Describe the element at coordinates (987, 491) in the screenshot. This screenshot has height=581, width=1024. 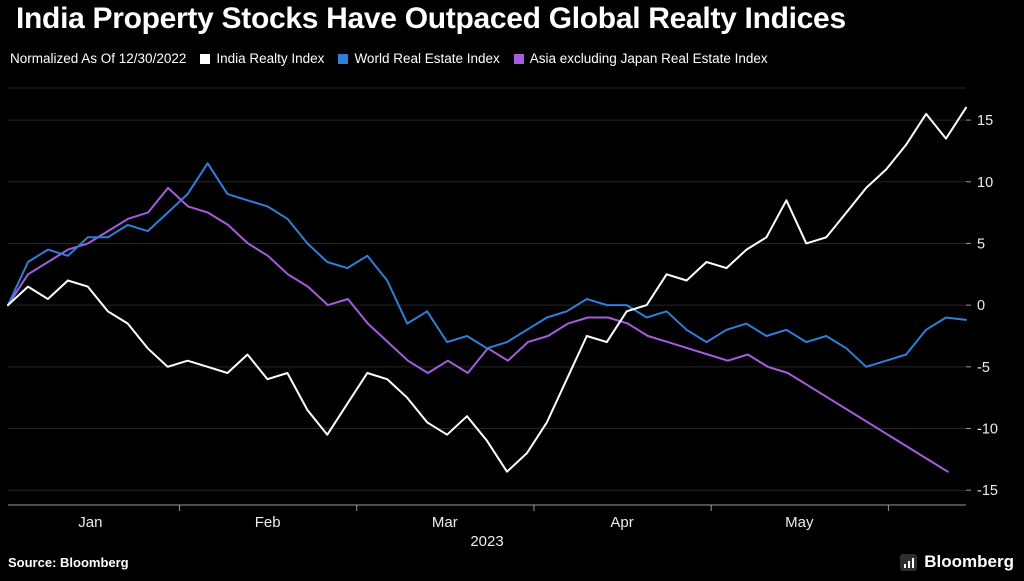
I see `y-tick-label: -15` at that location.